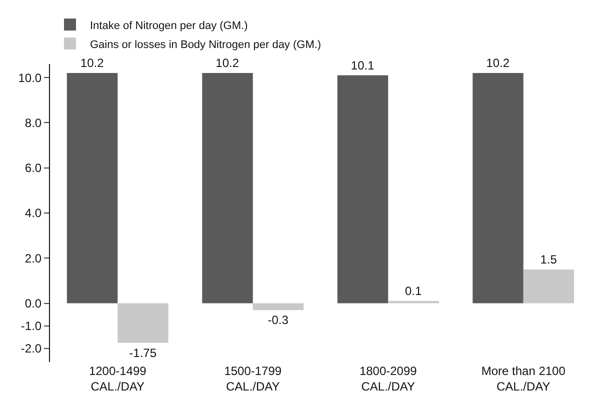 The image size is (601, 412). What do you see at coordinates (362, 65) in the screenshot?
I see `data-label: 10.1` at bounding box center [362, 65].